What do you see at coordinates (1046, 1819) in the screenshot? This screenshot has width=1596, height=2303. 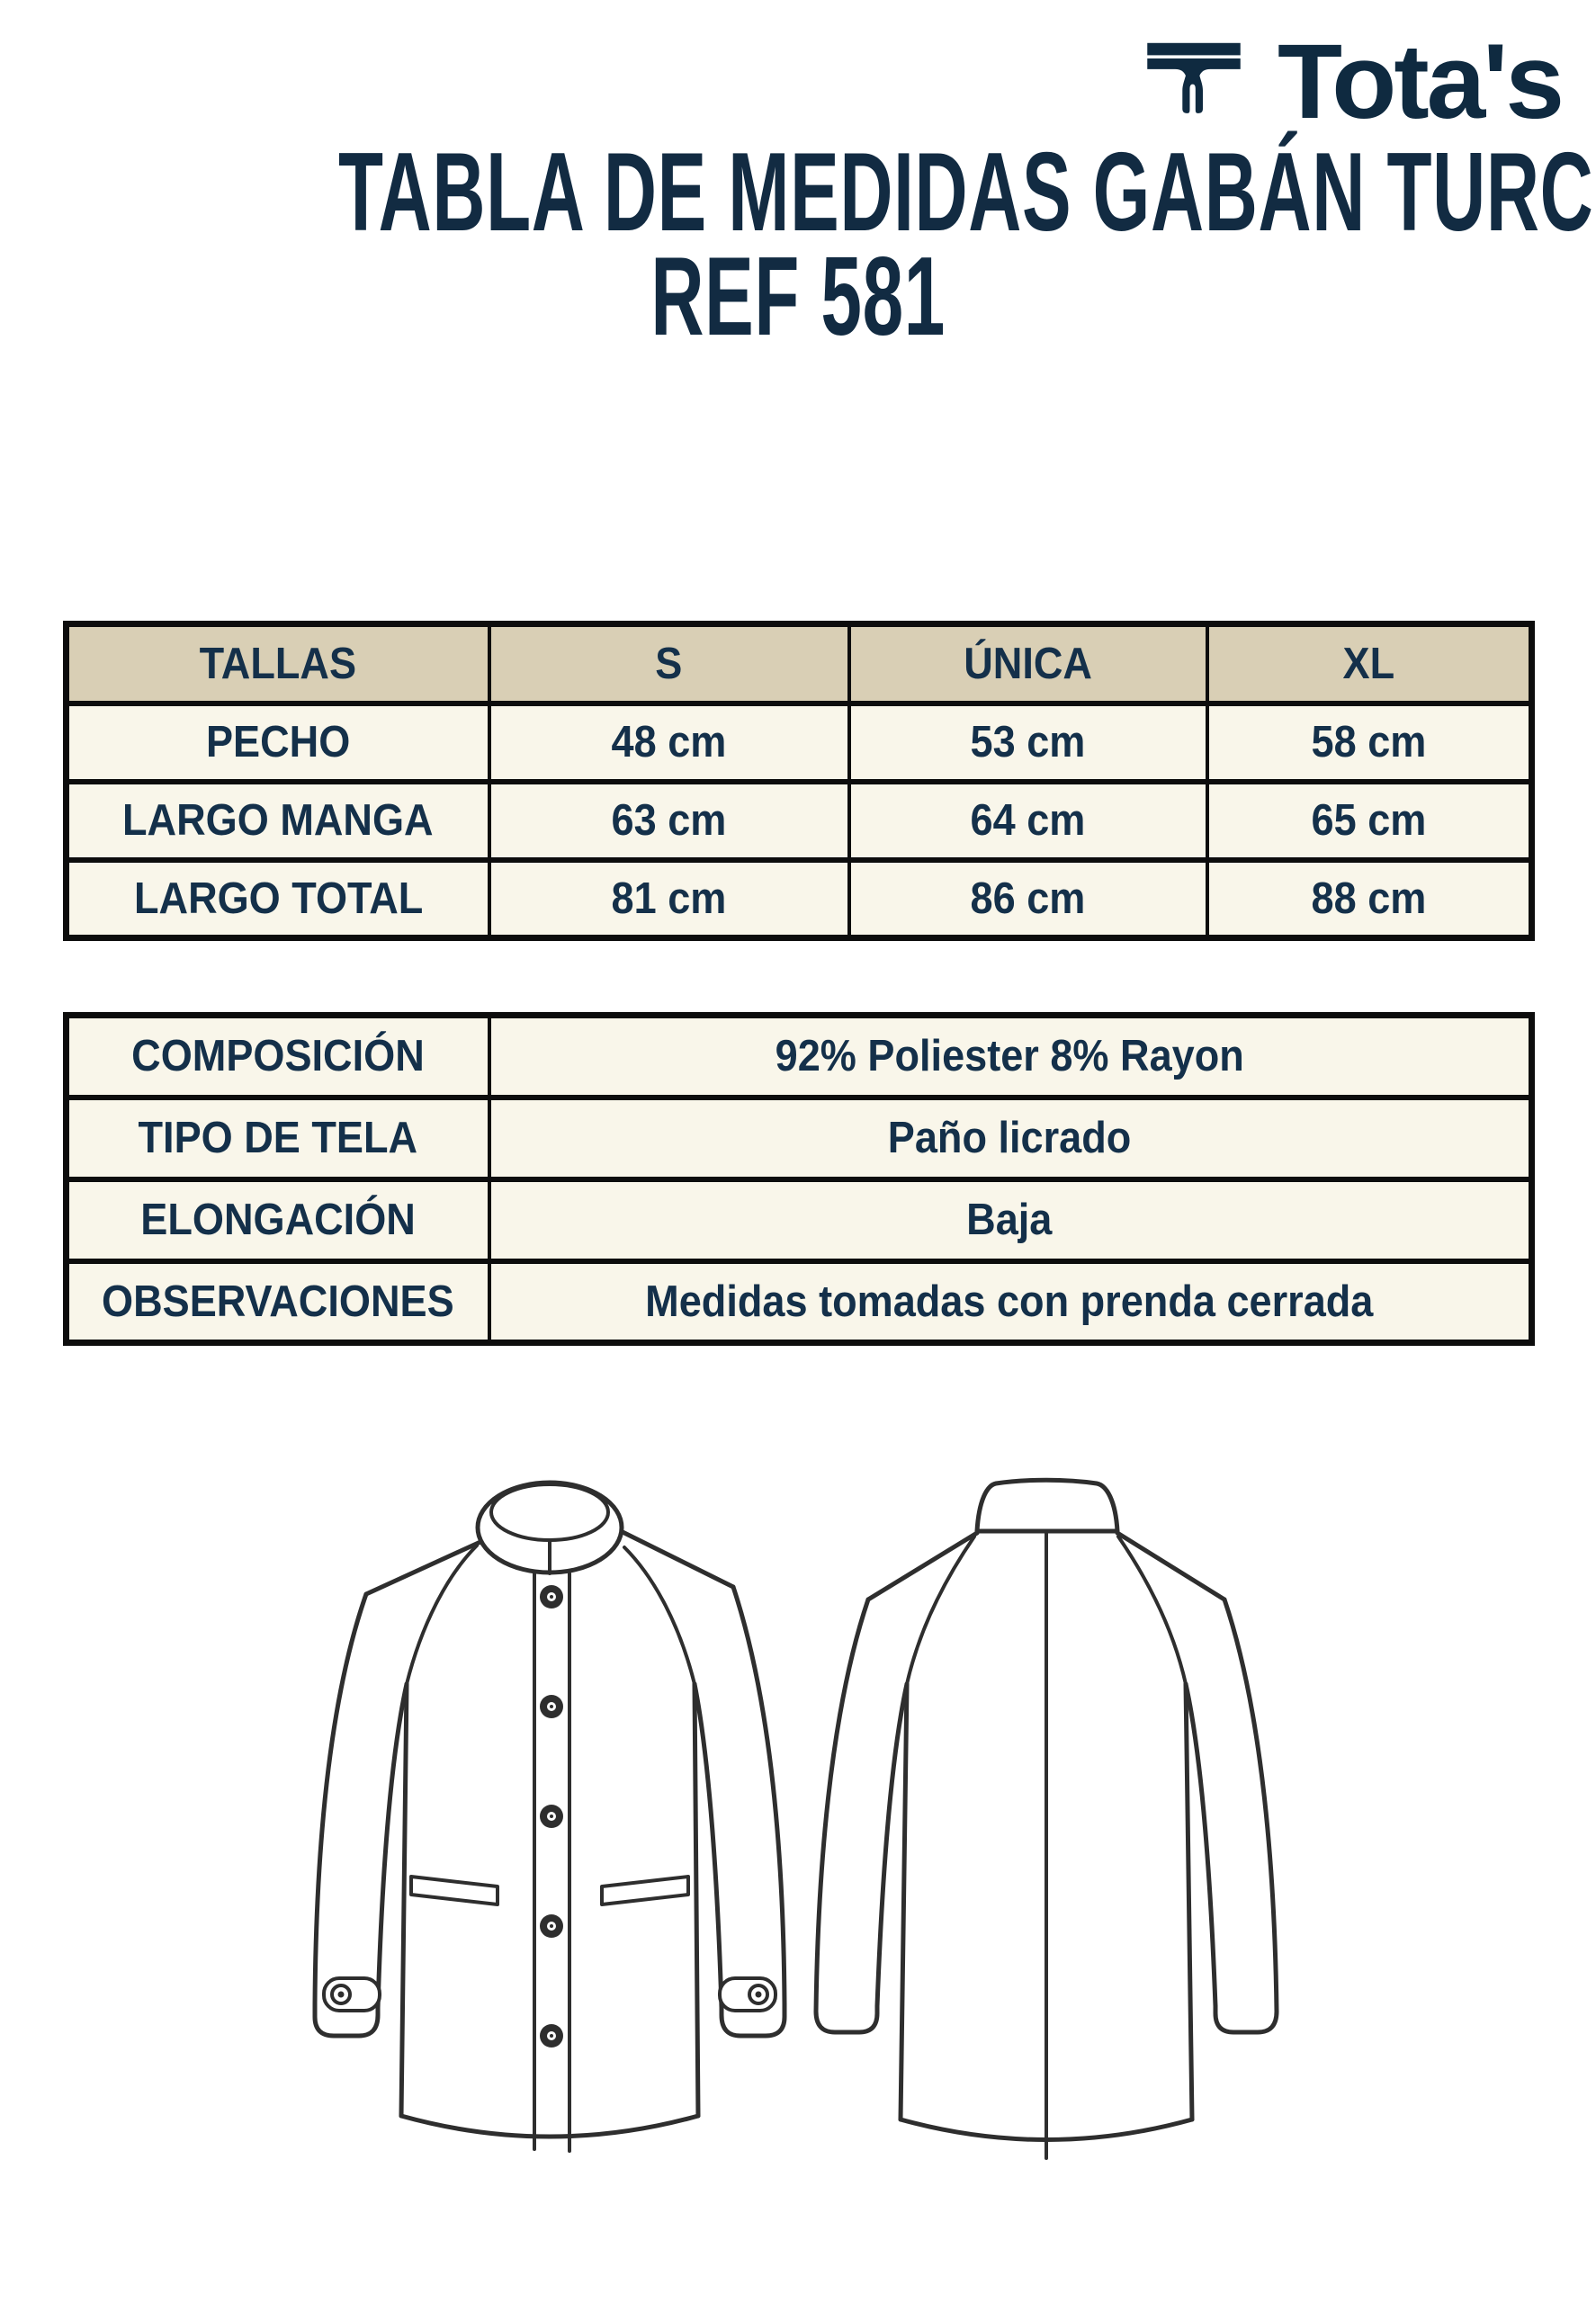 I see `coat-back-illustration` at bounding box center [1046, 1819].